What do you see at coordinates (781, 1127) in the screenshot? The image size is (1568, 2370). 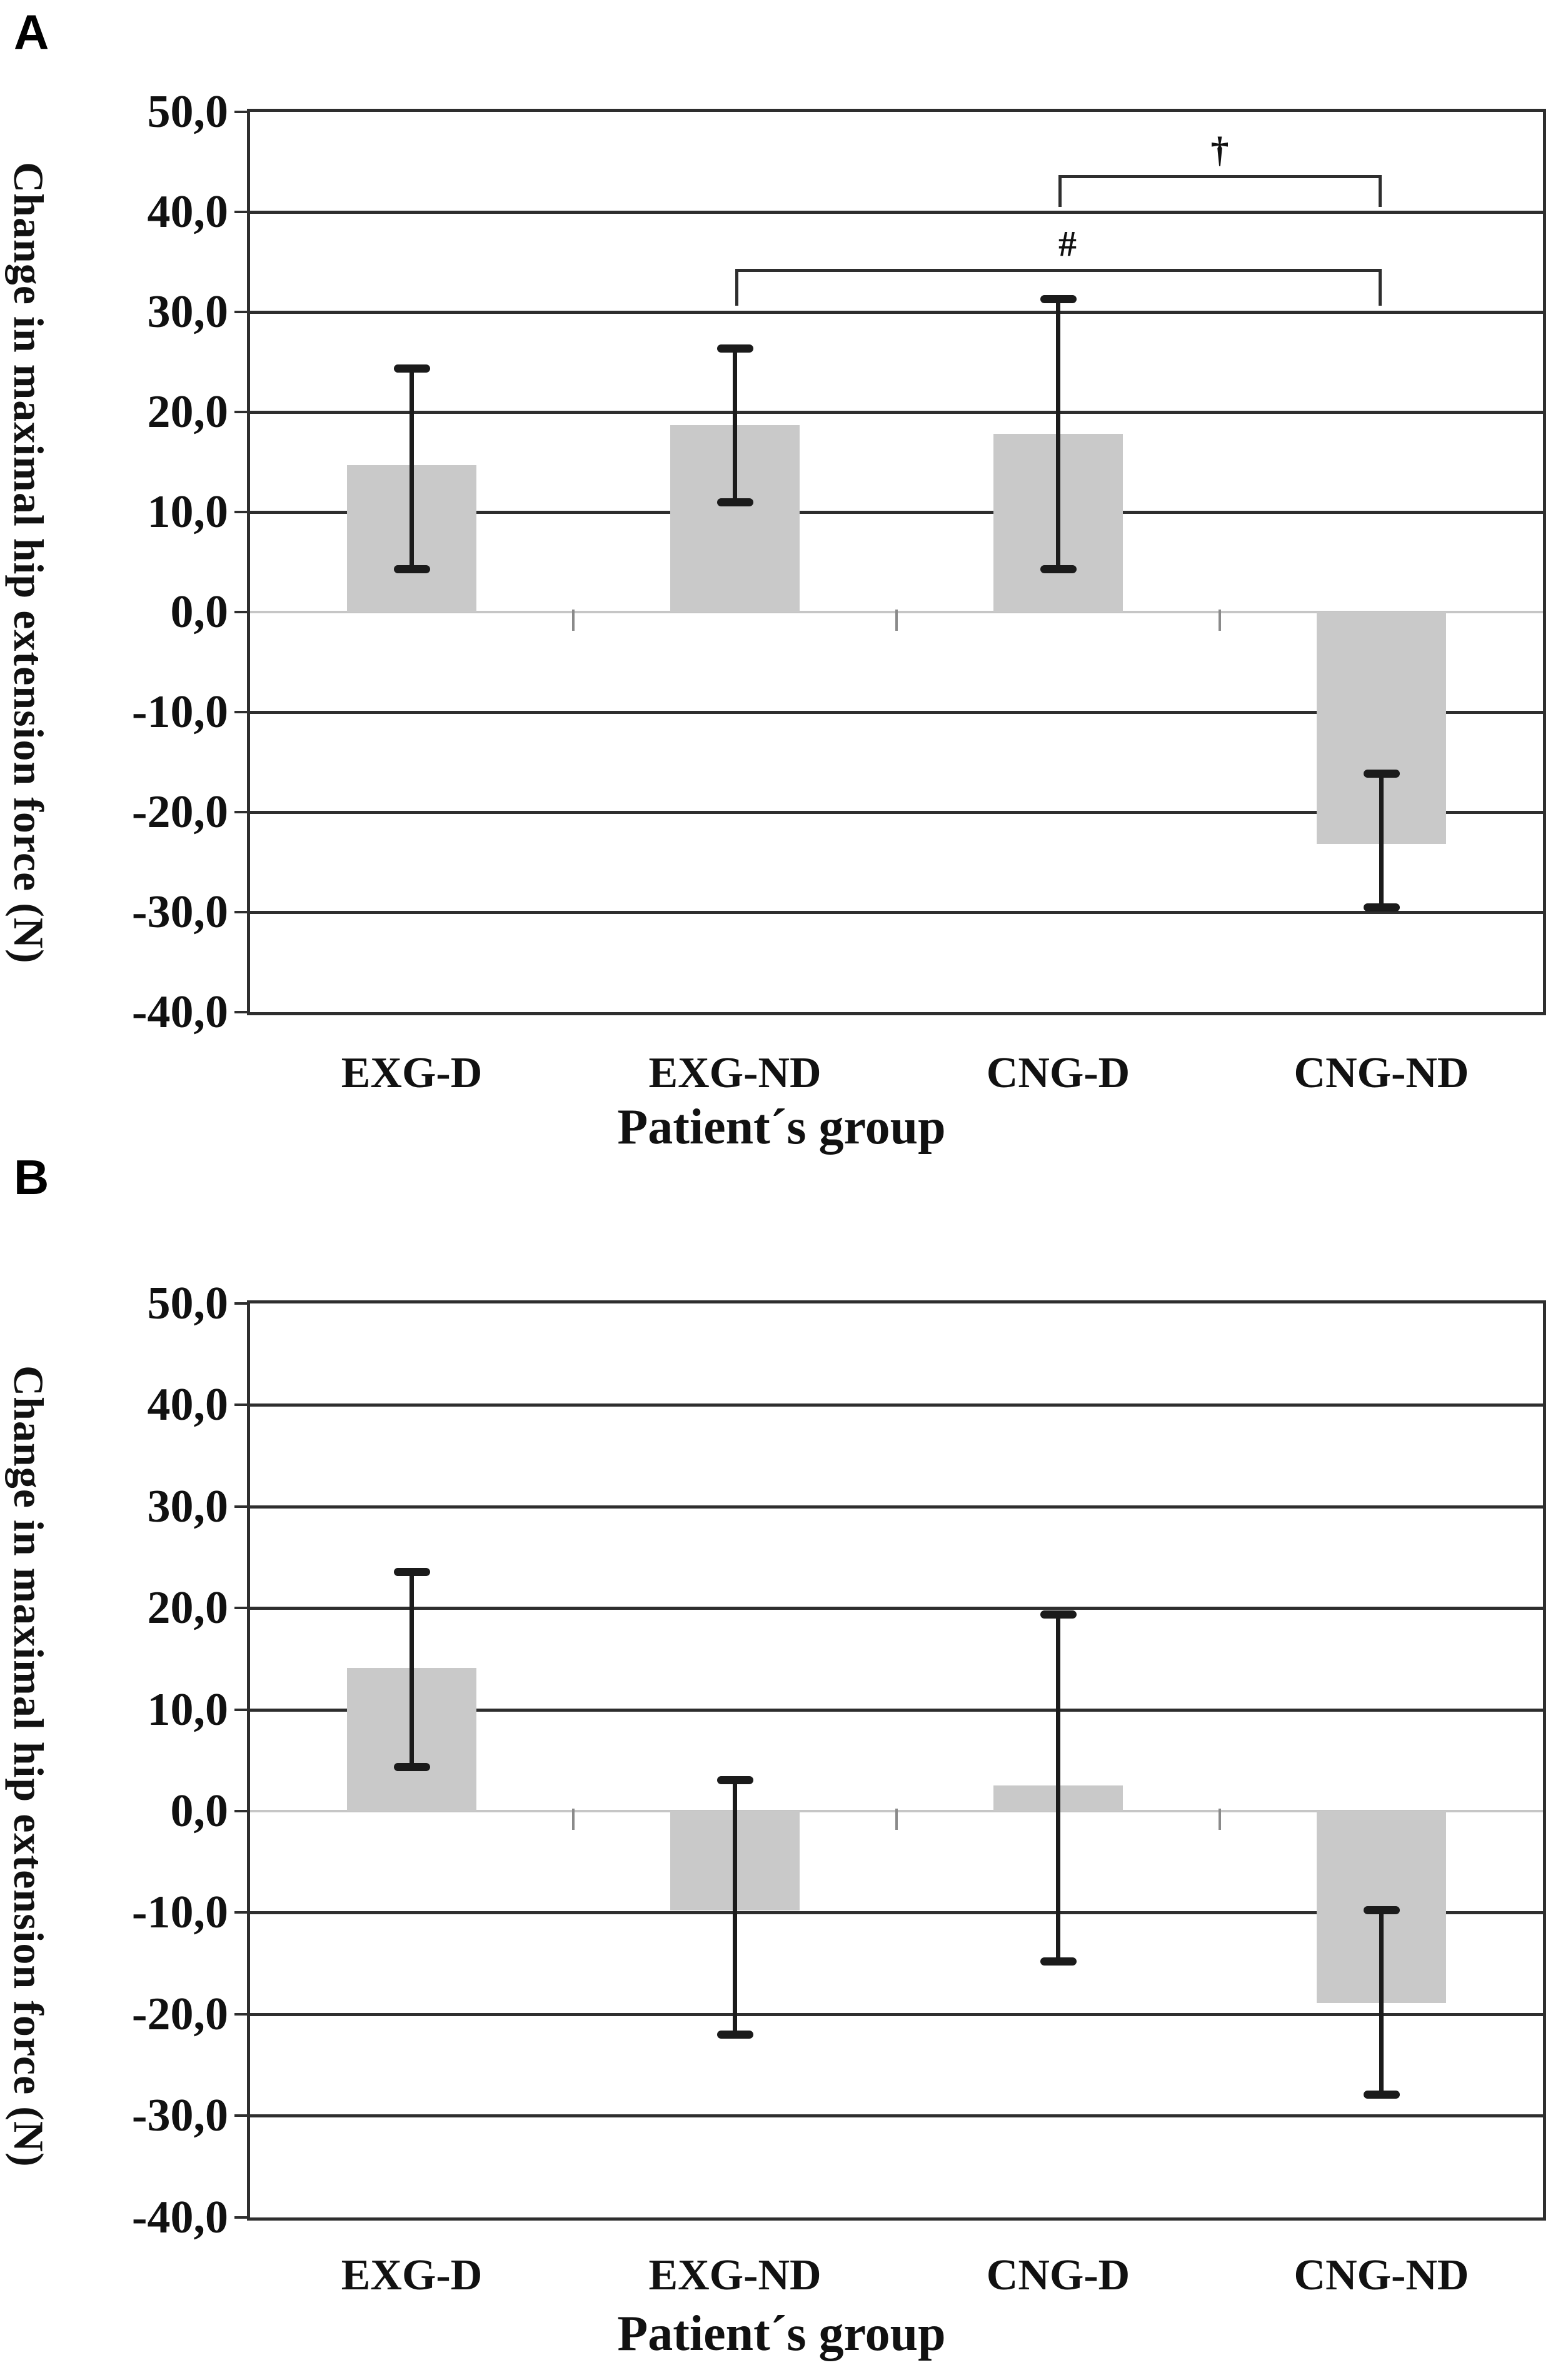 I see `panel-a-x-axis-title: Patient´s group` at bounding box center [781, 1127].